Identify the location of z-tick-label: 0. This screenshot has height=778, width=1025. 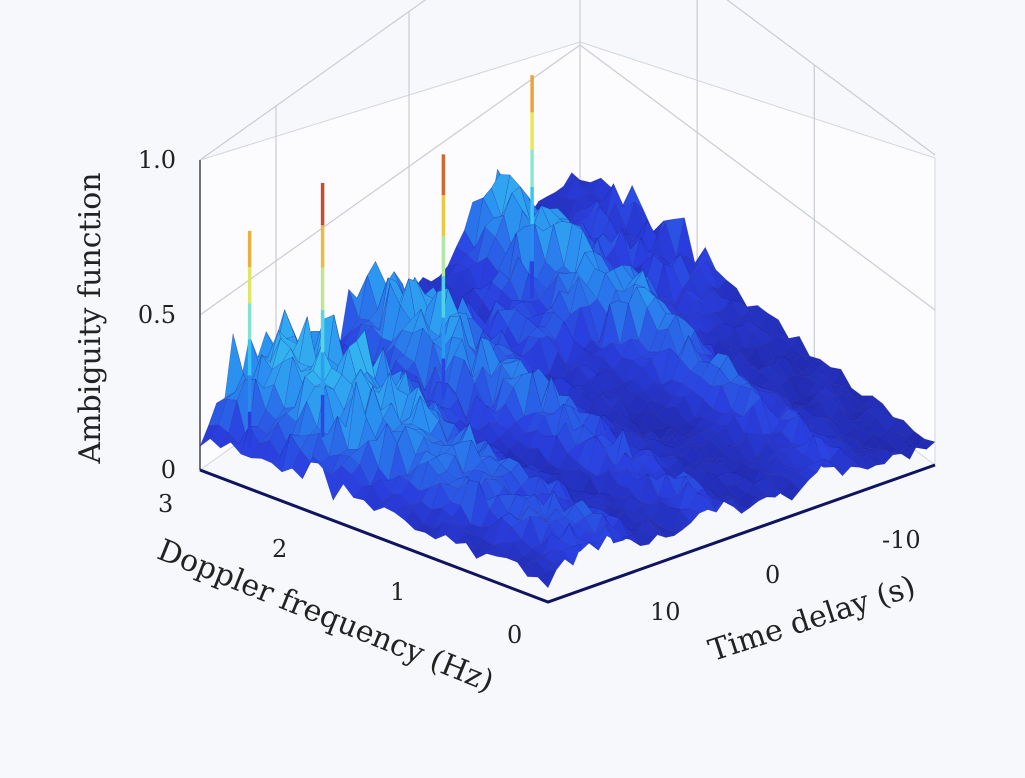
(168, 470).